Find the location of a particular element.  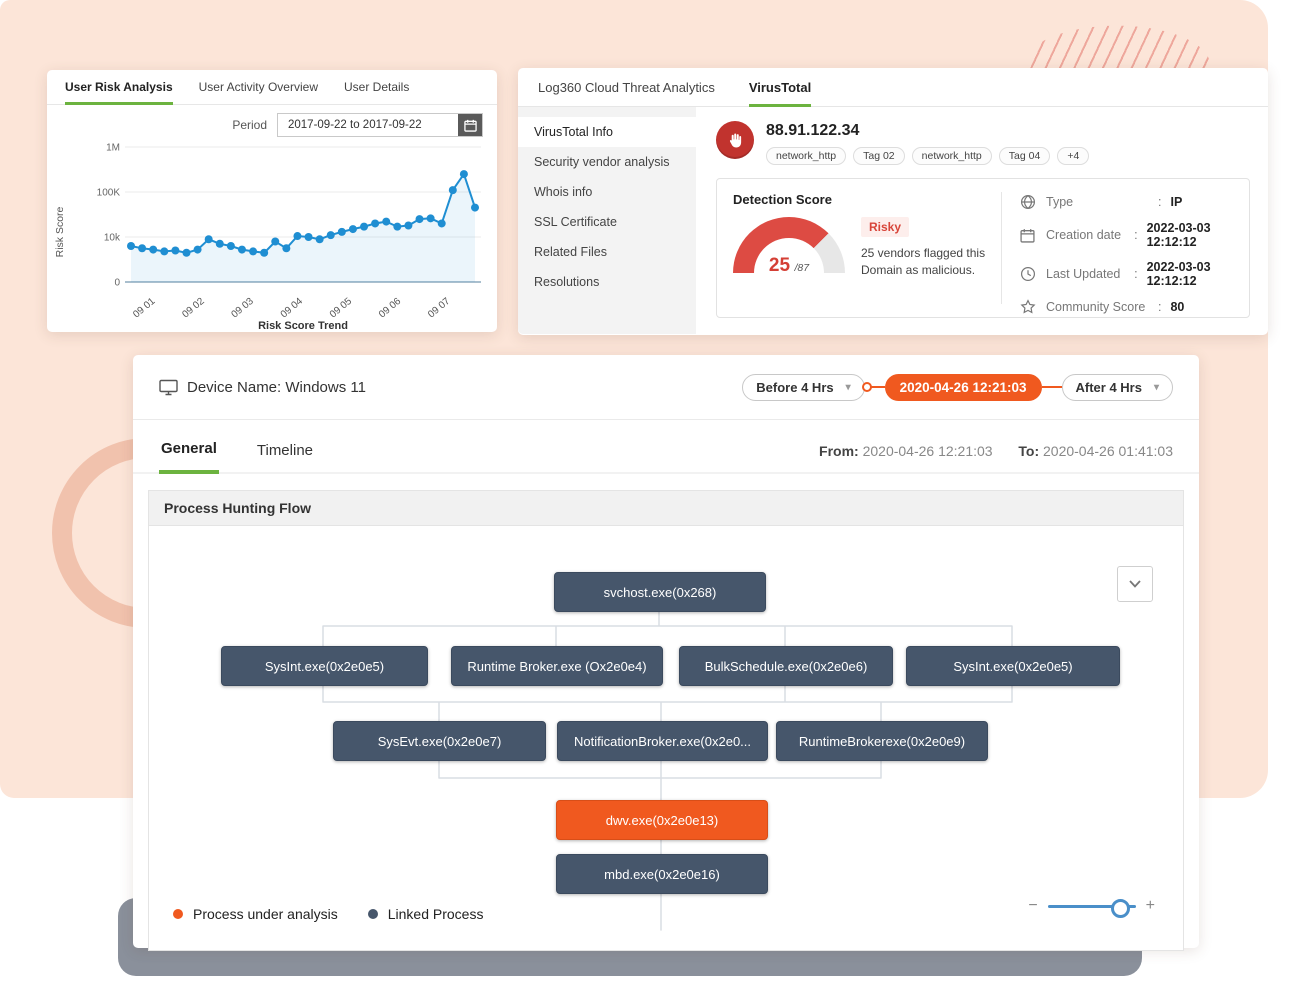

zoom-slider-handle is located at coordinates (1120, 908).